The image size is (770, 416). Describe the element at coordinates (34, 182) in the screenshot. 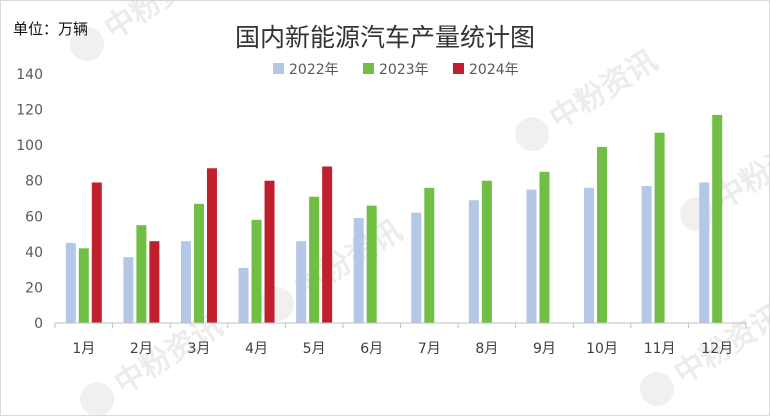

I see `y-tick-label: 80` at that location.